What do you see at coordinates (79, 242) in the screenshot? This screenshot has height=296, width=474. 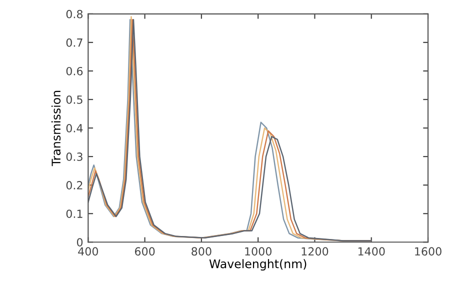 I see `y-tick-label: 0` at bounding box center [79, 242].